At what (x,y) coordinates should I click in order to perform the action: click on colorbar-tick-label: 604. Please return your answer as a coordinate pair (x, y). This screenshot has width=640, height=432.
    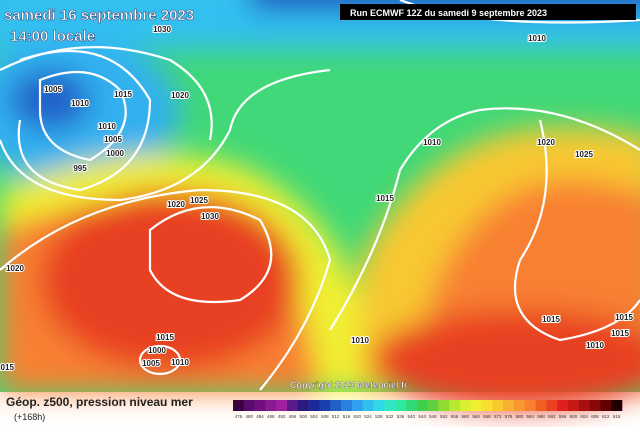
    Looking at the image, I should click on (584, 416).